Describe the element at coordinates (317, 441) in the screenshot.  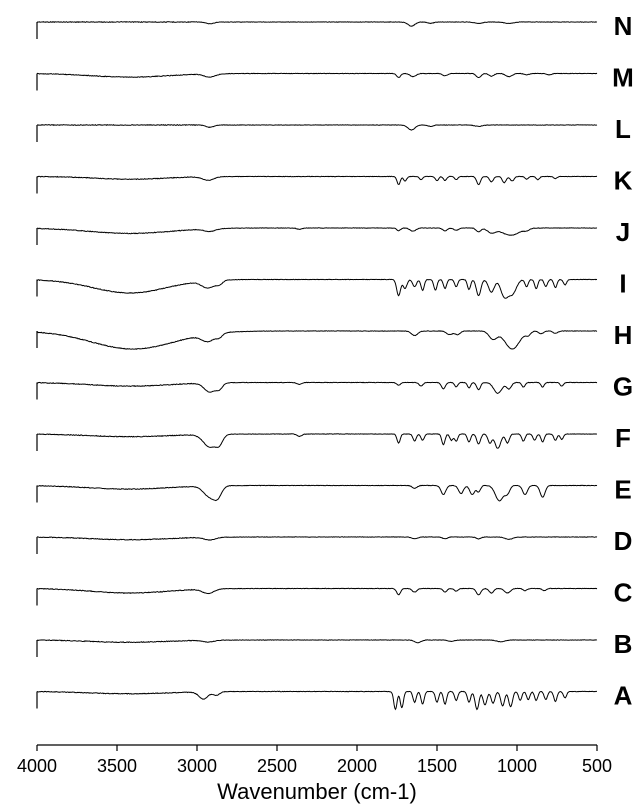
I see `spectrum-trace-f` at that location.